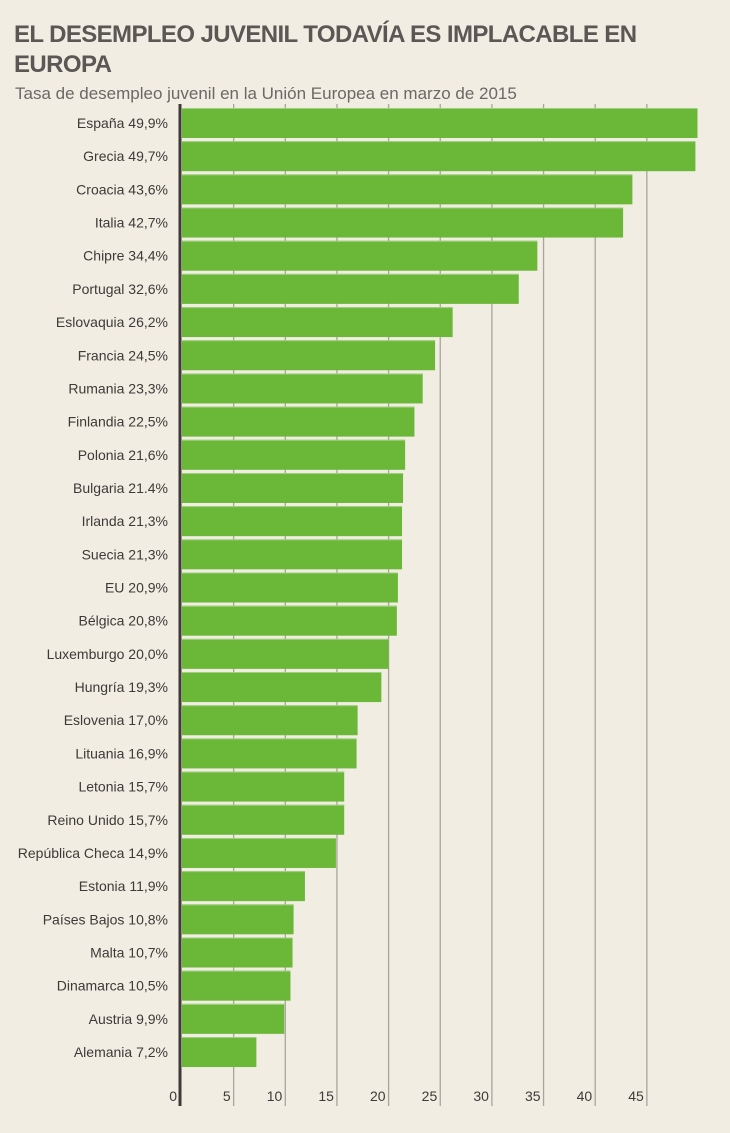  What do you see at coordinates (125, 554) in the screenshot?
I see `category-label: Suecia 21,3%` at bounding box center [125, 554].